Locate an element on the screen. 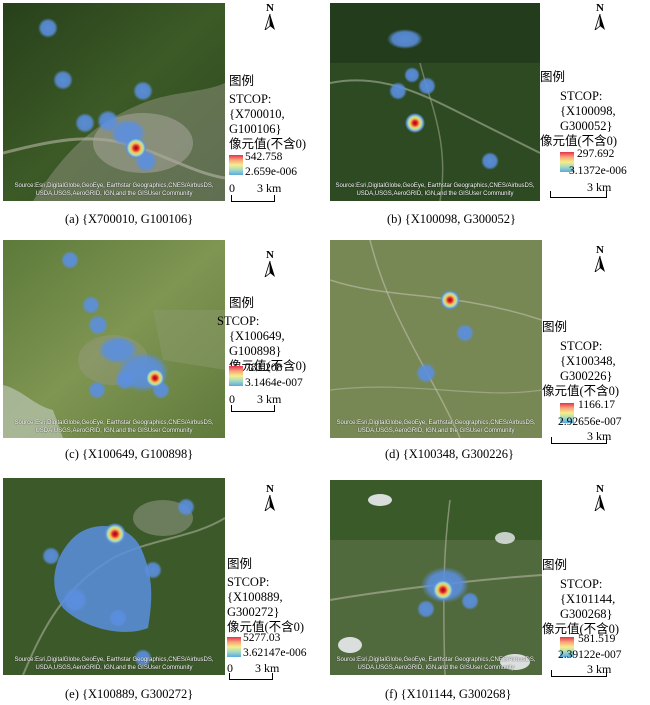  ramp-max: 5277.03 is located at coordinates (262, 638).